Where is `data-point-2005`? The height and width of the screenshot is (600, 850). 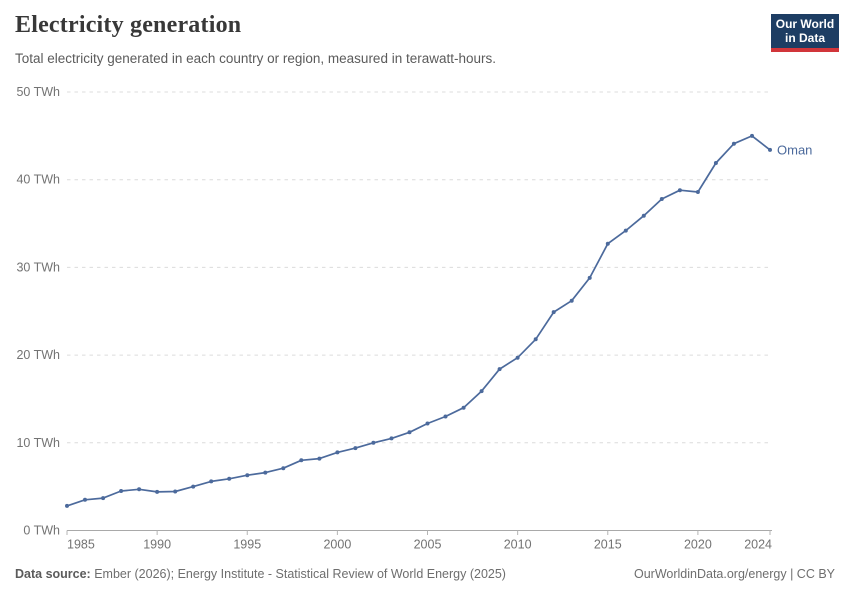
data-point-2005 is located at coordinates (427, 423).